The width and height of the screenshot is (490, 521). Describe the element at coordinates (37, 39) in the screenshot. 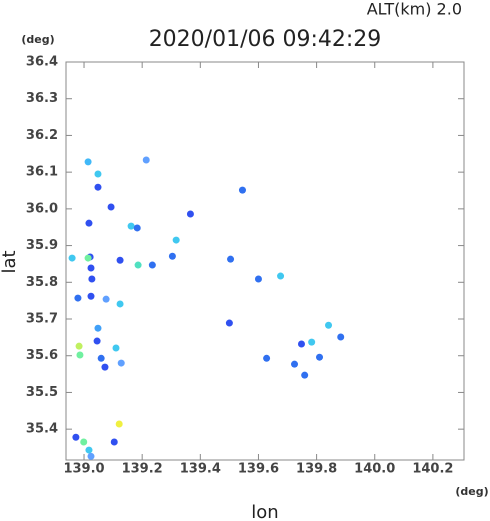

I see `y-unit: (deg)` at that location.